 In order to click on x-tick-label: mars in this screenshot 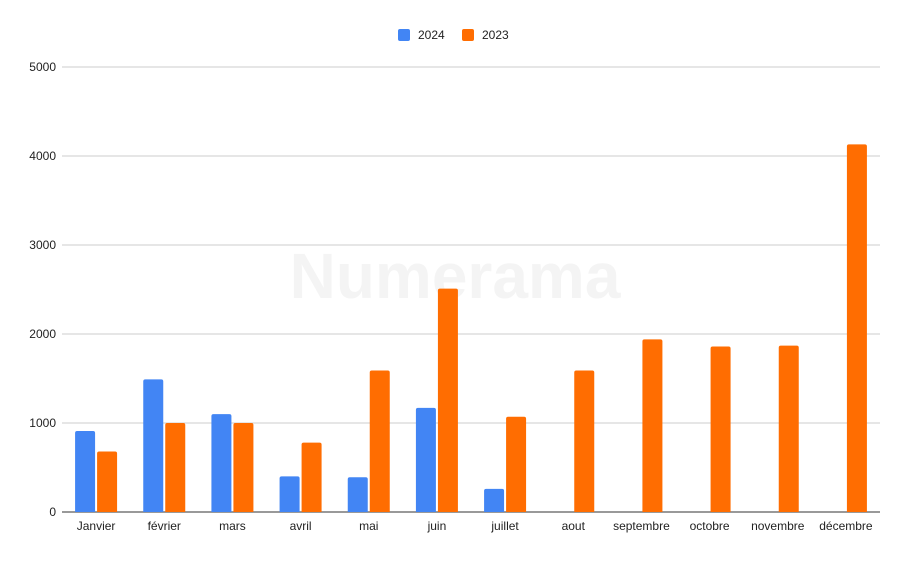, I will do `click(232, 526)`.